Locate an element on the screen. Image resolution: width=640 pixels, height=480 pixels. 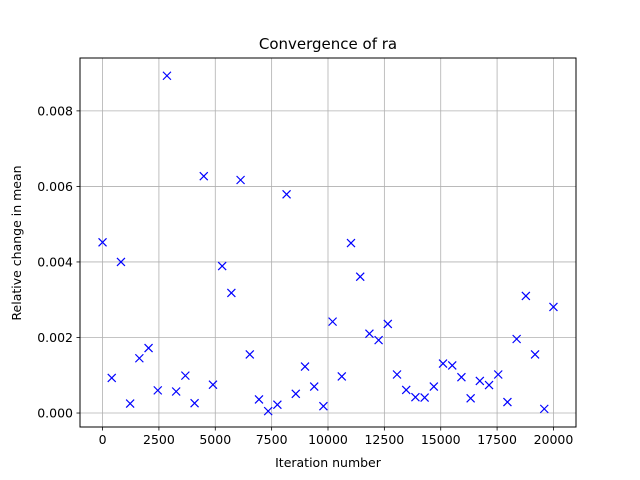
x-tick-label: 20000 is located at coordinates (554, 439).